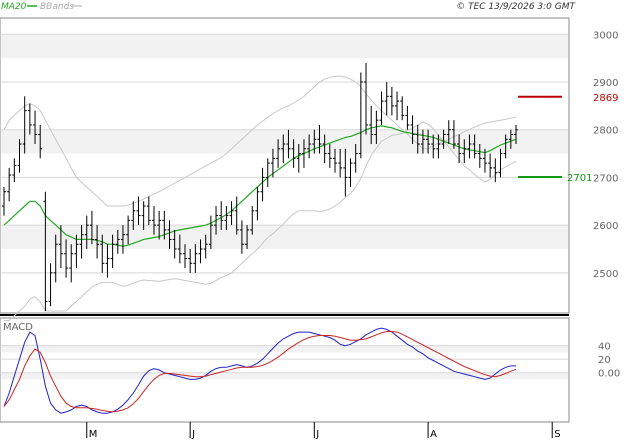 The width and height of the screenshot is (627, 440). Describe the element at coordinates (609, 374) in the screenshot. I see `macd-tick-label: 0.00` at that location.